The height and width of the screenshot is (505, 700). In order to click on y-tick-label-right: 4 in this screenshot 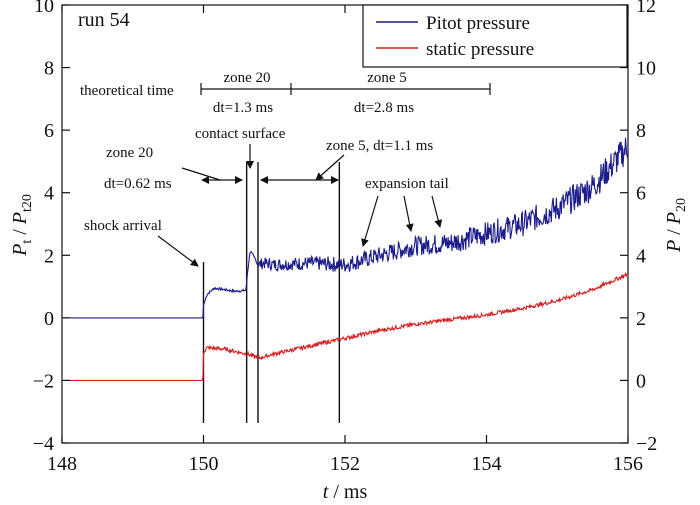, I will do `click(641, 256)`.